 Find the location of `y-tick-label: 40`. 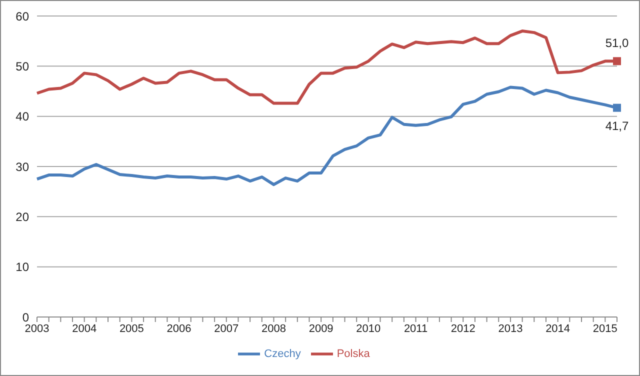

y-tick-label: 40 is located at coordinates (23, 117).